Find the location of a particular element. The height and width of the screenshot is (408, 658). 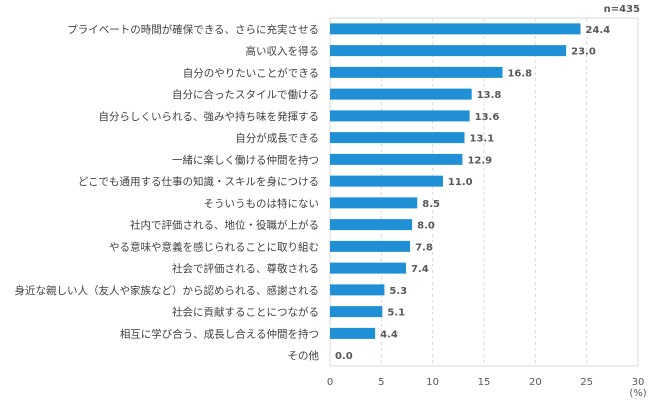

category-label: その他 is located at coordinates (304, 355).